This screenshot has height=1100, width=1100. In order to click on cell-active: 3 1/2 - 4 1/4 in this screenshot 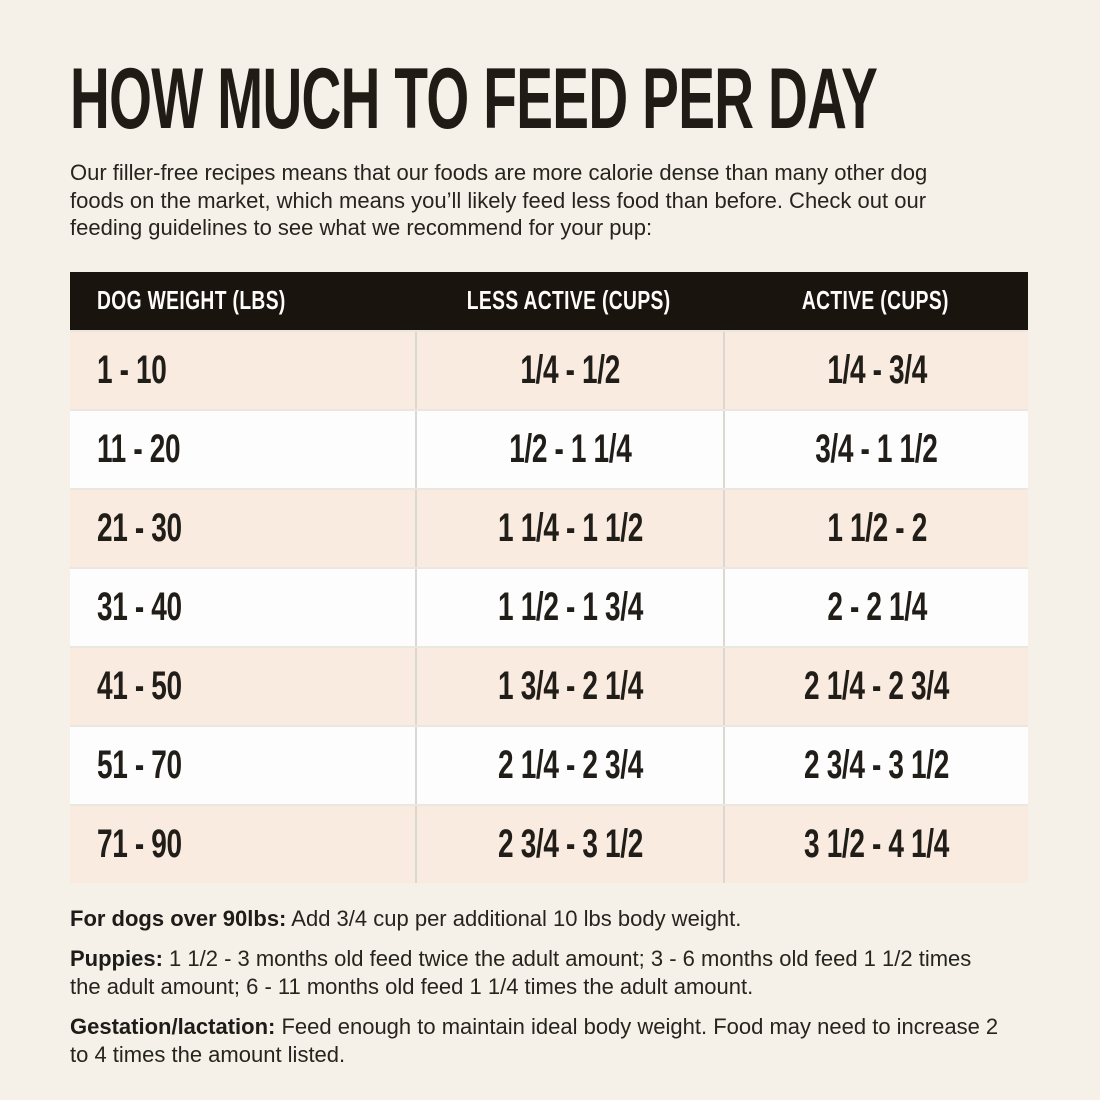, I will do `click(875, 844)`.